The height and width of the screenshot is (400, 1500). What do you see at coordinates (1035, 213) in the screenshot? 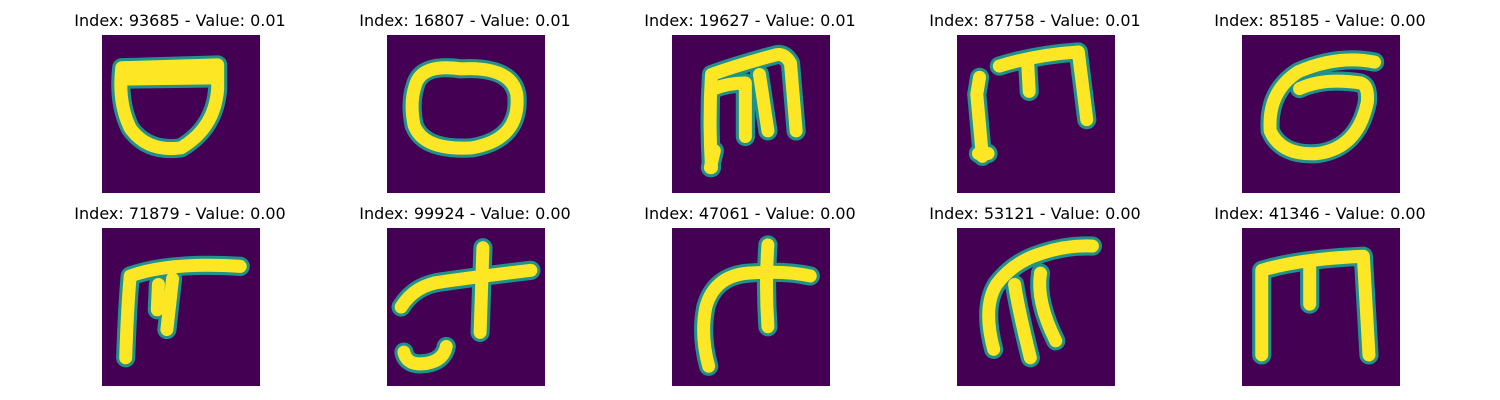
I see `panel-title: Index: 53121 - Value: 0.00` at bounding box center [1035, 213].